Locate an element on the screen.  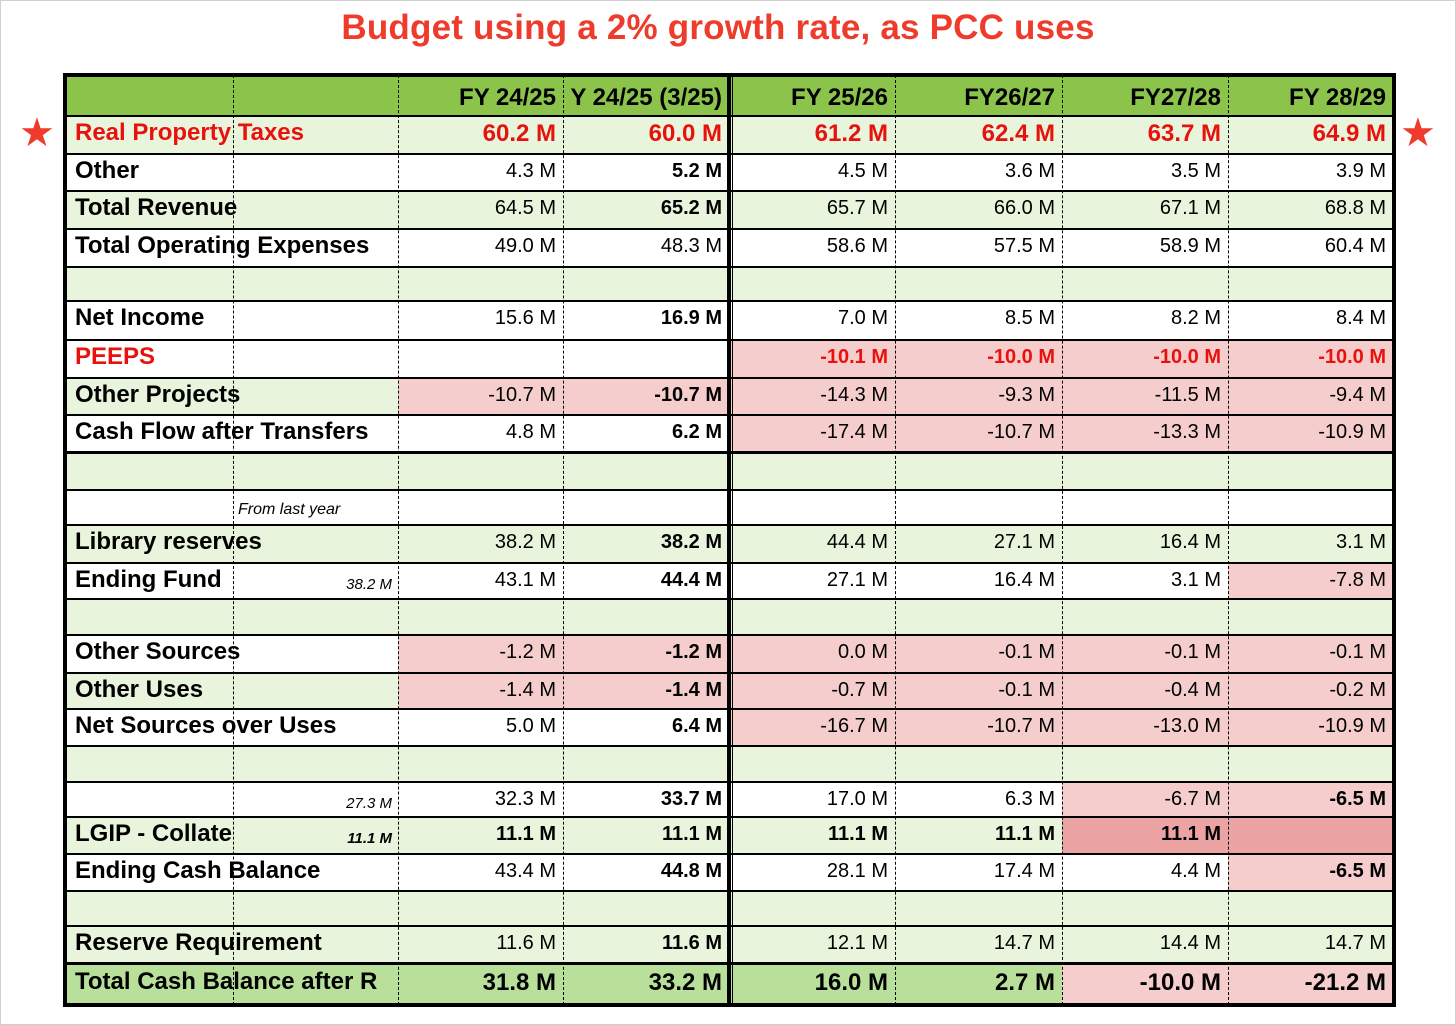
table-cell: 14.7 M is located at coordinates (1024, 943).